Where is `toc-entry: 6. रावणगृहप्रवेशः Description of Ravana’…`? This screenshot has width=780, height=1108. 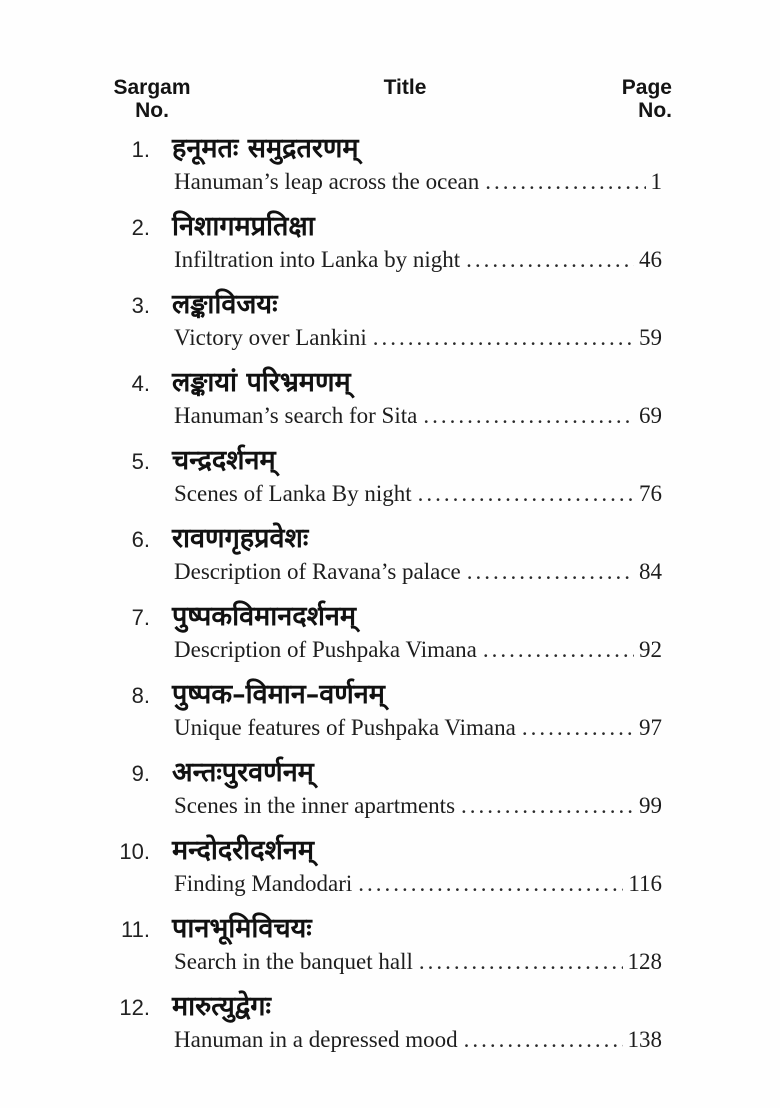 toc-entry: 6. रावणगृहप्रवेशः Description of Ravana’… is located at coordinates (381, 552).